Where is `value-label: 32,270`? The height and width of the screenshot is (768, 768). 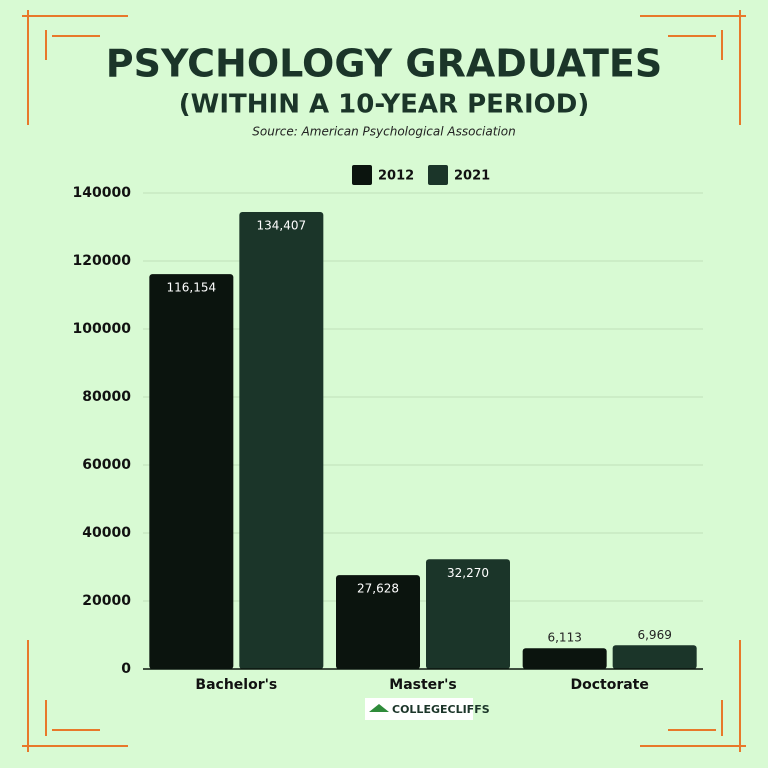
value-label: 32,270 is located at coordinates (468, 573).